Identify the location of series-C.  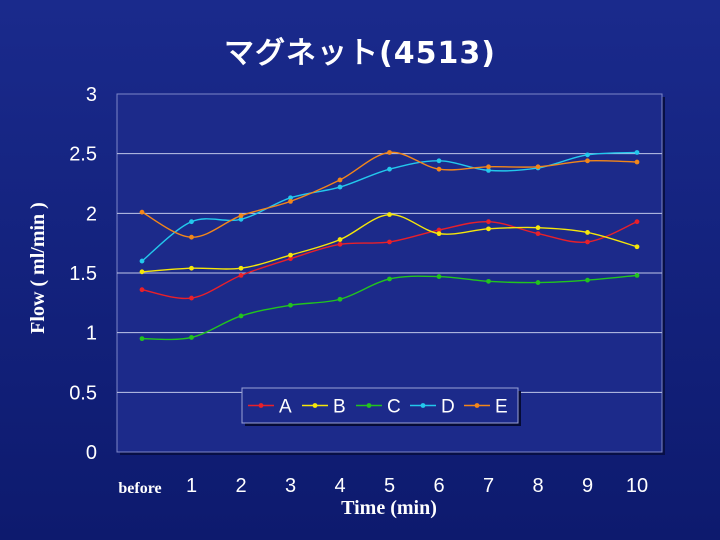
(389, 307).